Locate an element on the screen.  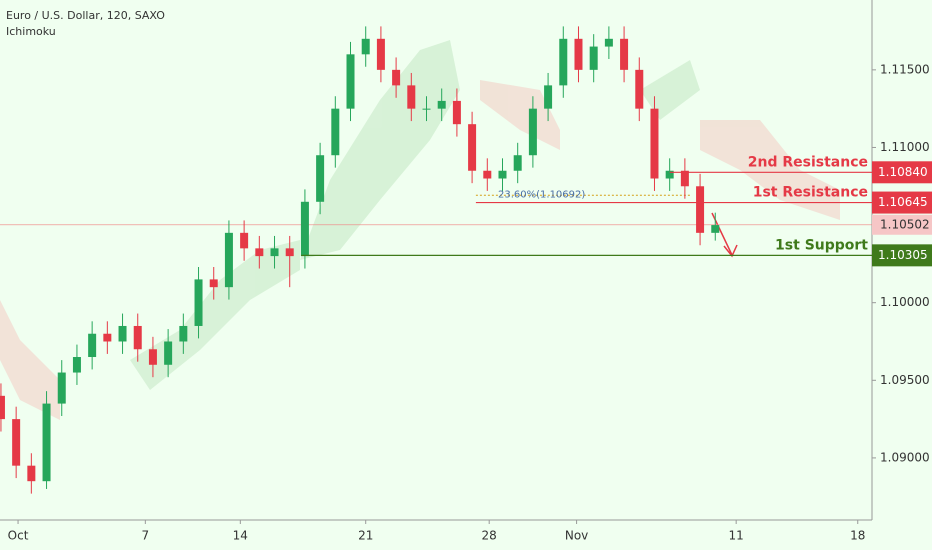
chart-title: Euro / U.S. Dollar, 120, SAXO is located at coordinates (85, 15).